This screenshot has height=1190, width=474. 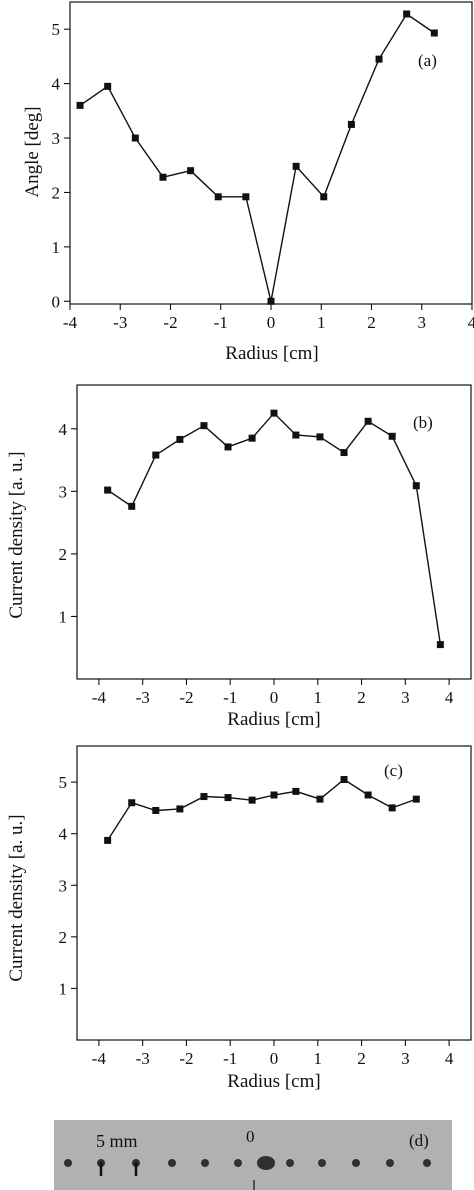 I want to click on chart-c-panel-label: (c), so click(x=393, y=770).